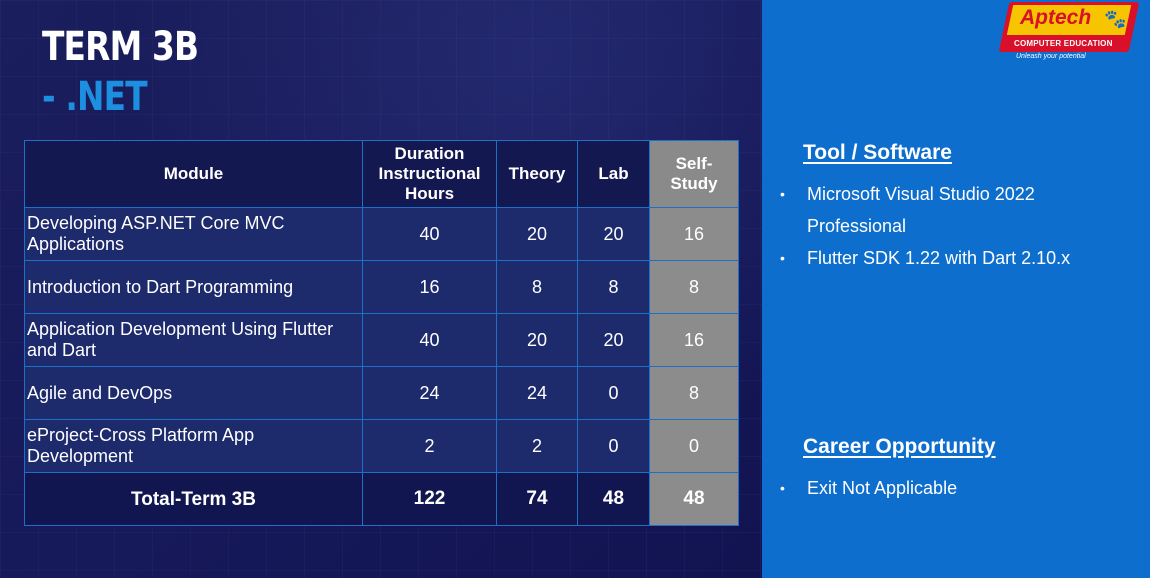 The height and width of the screenshot is (580, 1150). What do you see at coordinates (429, 193) in the screenshot?
I see `header-duration-line3: Hours` at bounding box center [429, 193].